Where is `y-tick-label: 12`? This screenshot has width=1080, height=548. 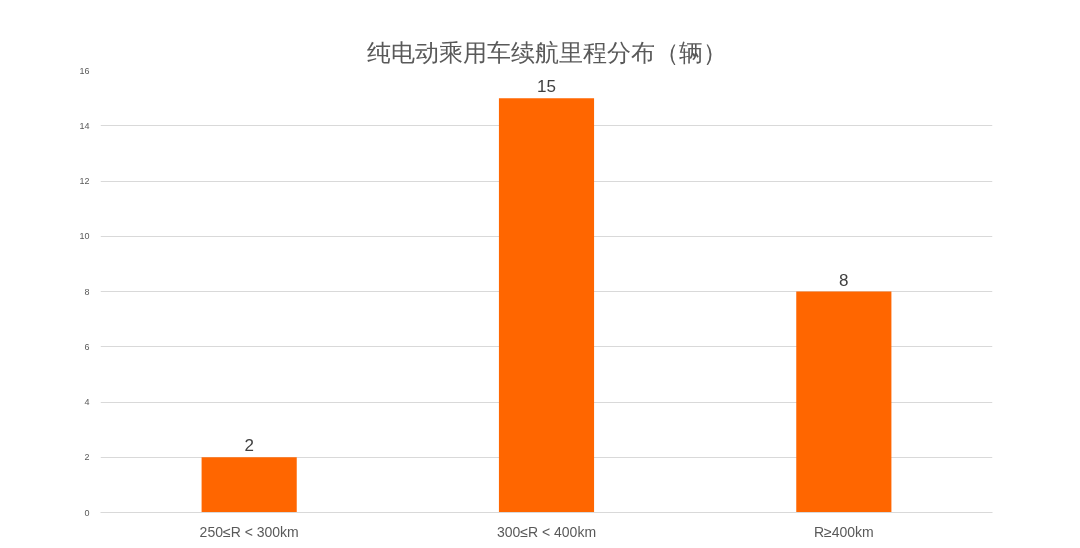
y-tick-label: 12 is located at coordinates (84, 181).